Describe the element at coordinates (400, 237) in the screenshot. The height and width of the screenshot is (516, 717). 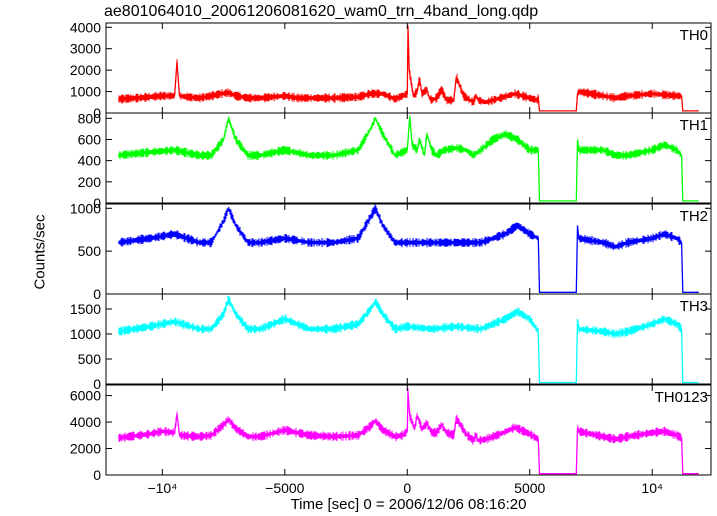
I see `series-band-th2` at that location.